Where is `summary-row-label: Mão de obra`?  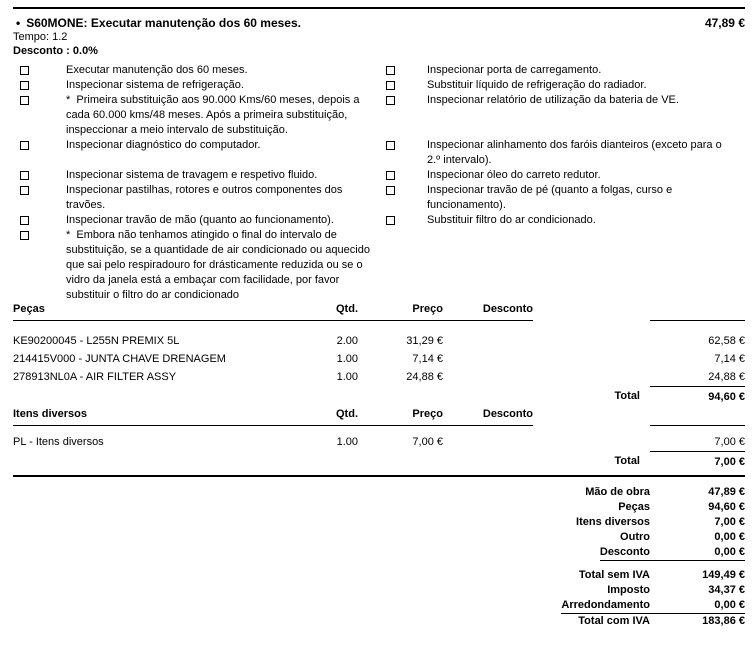
summary-row-label: Mão de obra is located at coordinates (617, 492).